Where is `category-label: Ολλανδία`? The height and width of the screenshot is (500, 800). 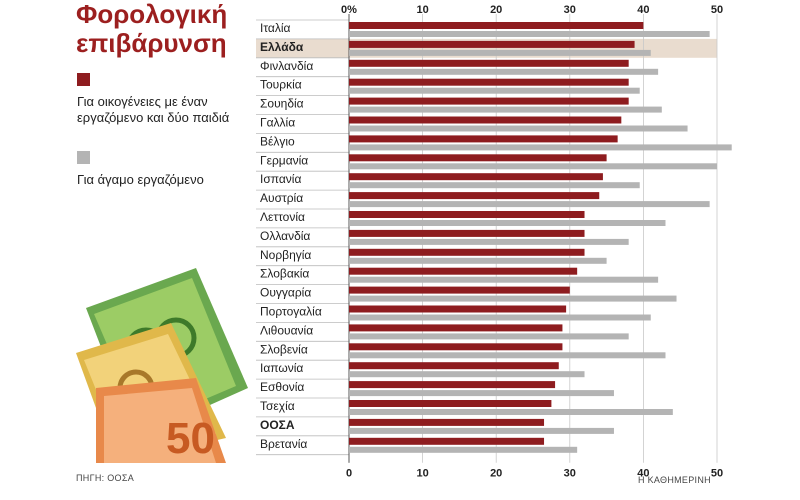
category-label: Ολλανδία is located at coordinates (285, 236).